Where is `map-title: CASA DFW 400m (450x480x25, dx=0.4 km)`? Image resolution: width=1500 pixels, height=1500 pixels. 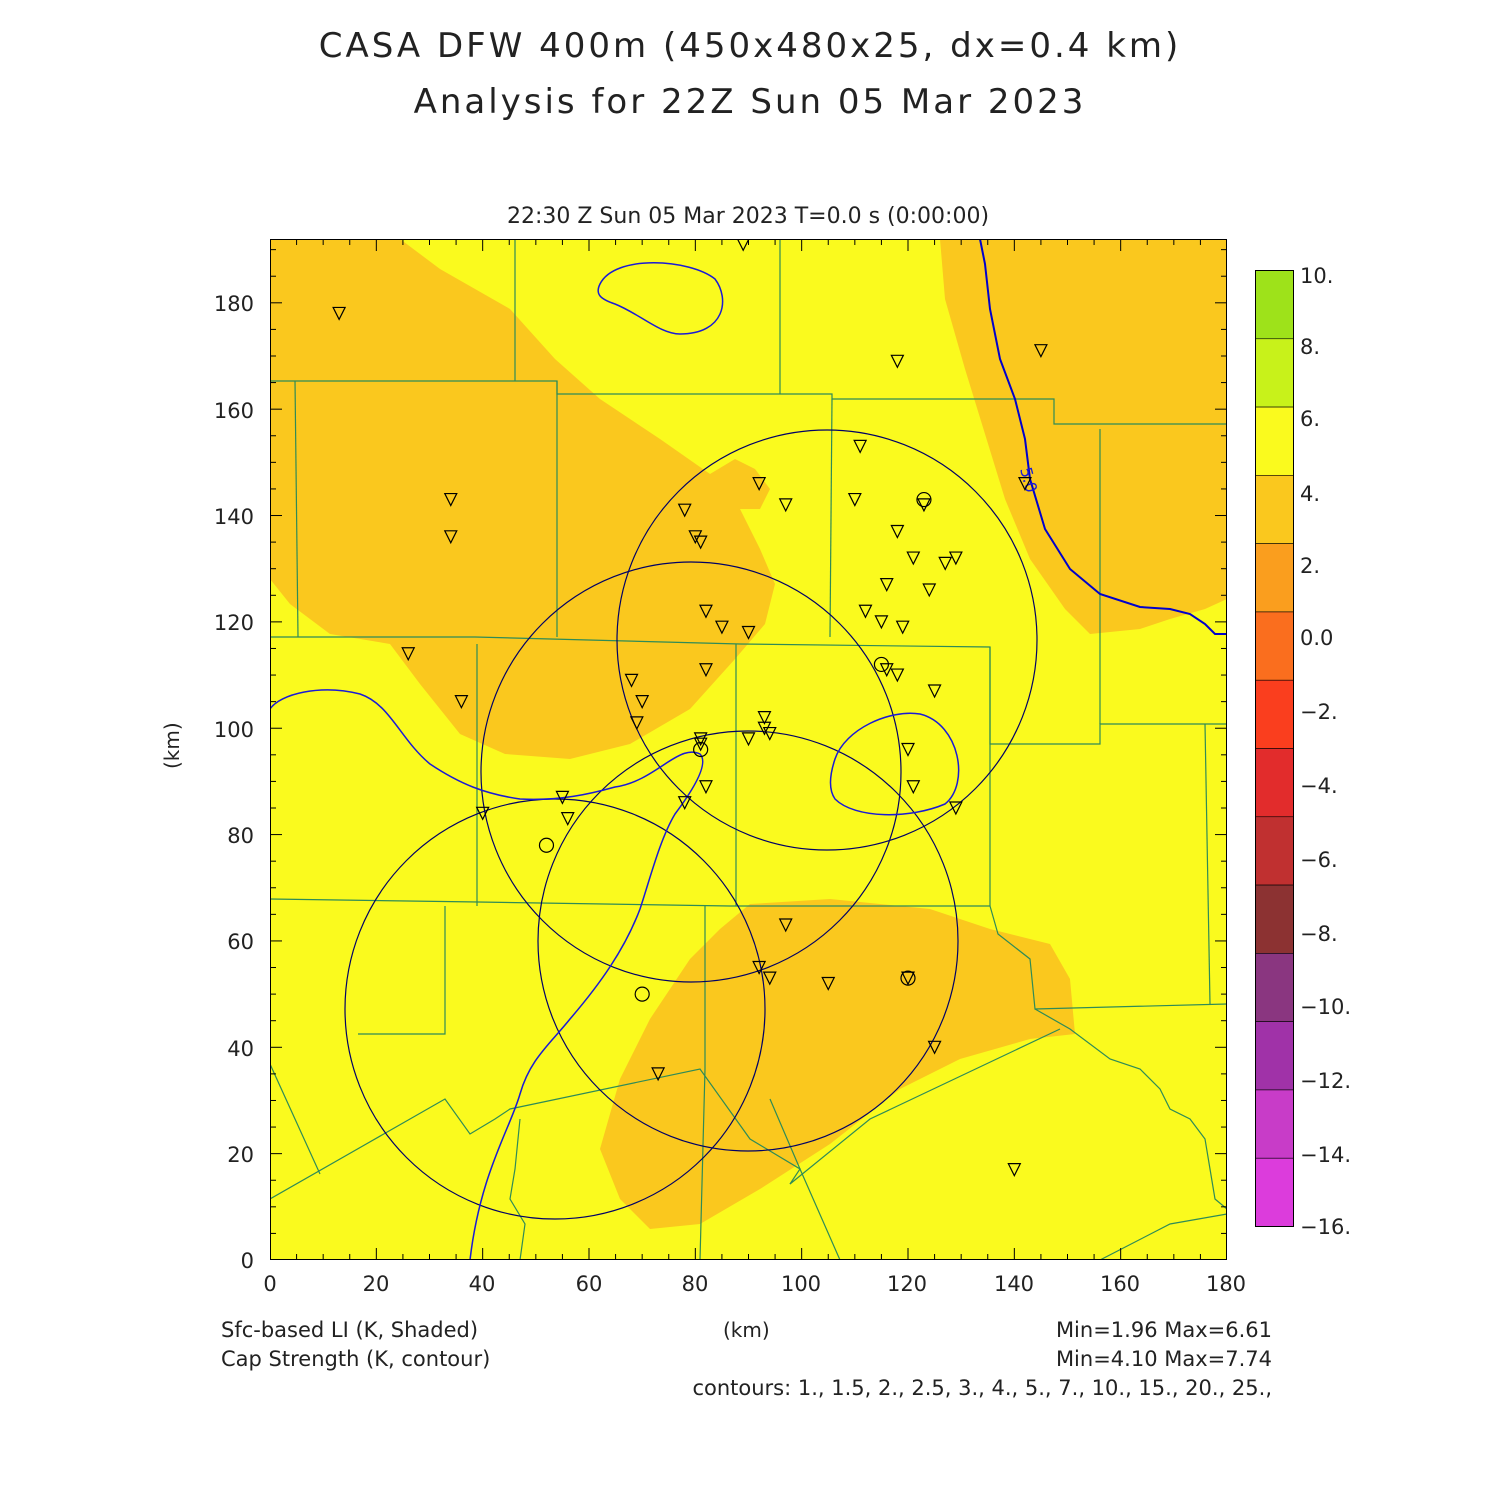 map-title: CASA DFW 400m (450x480x25, dx=0.4 km) is located at coordinates (750, 46).